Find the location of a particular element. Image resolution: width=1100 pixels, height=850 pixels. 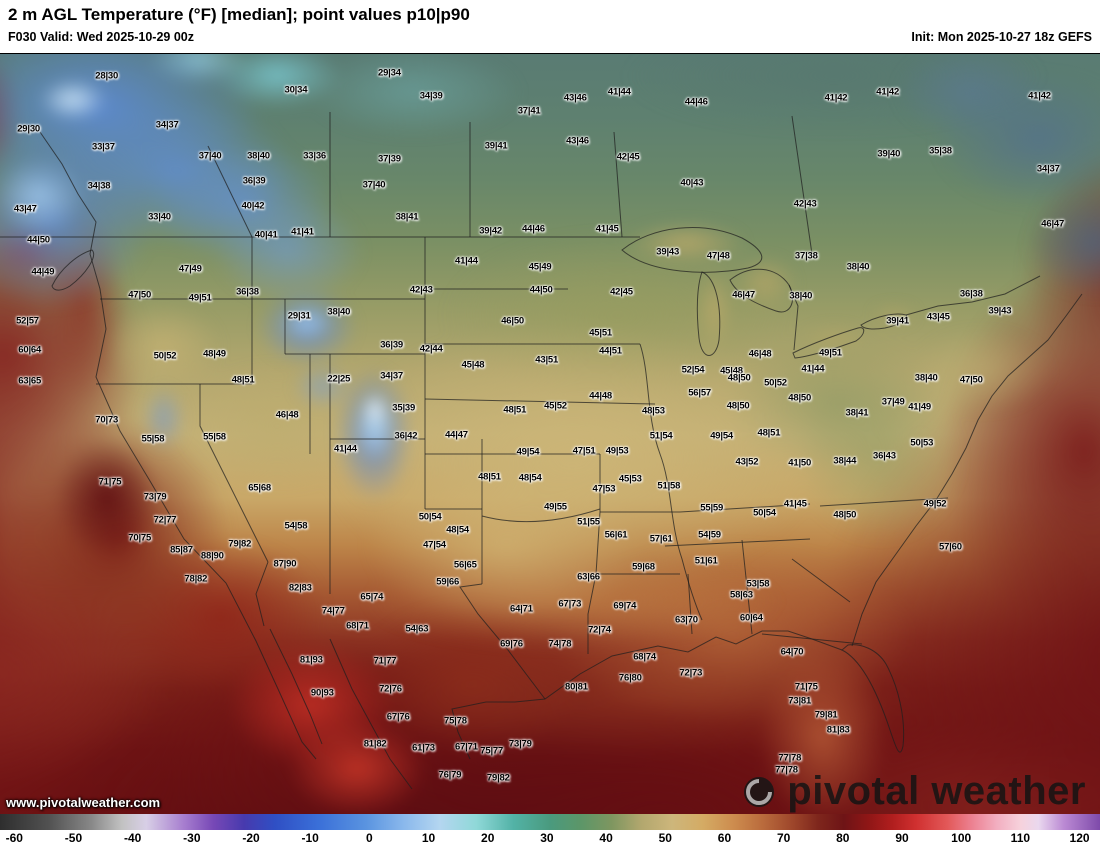

point-value: 47|49 is located at coordinates (190, 269).